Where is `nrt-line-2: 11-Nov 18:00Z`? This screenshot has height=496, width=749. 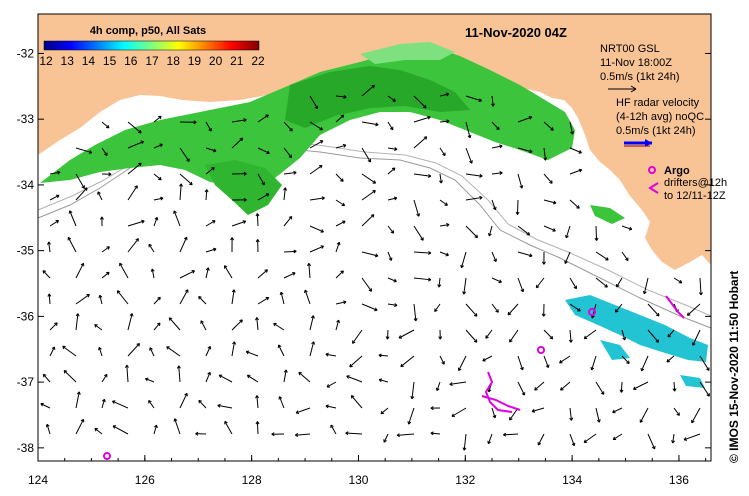 nrt-line-2: 11-Nov 18:00Z is located at coordinates (636, 63).